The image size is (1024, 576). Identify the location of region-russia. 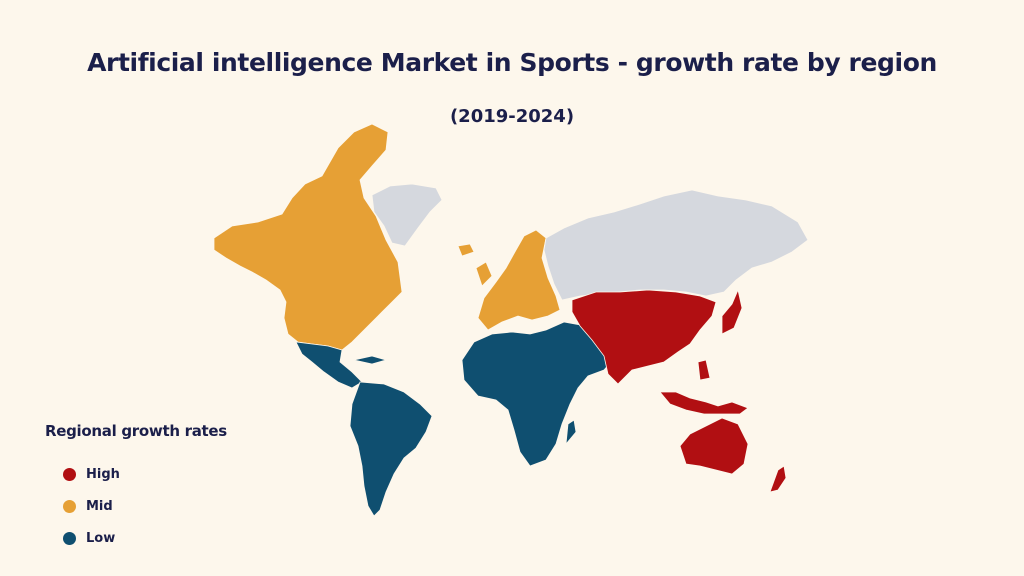
(676, 245).